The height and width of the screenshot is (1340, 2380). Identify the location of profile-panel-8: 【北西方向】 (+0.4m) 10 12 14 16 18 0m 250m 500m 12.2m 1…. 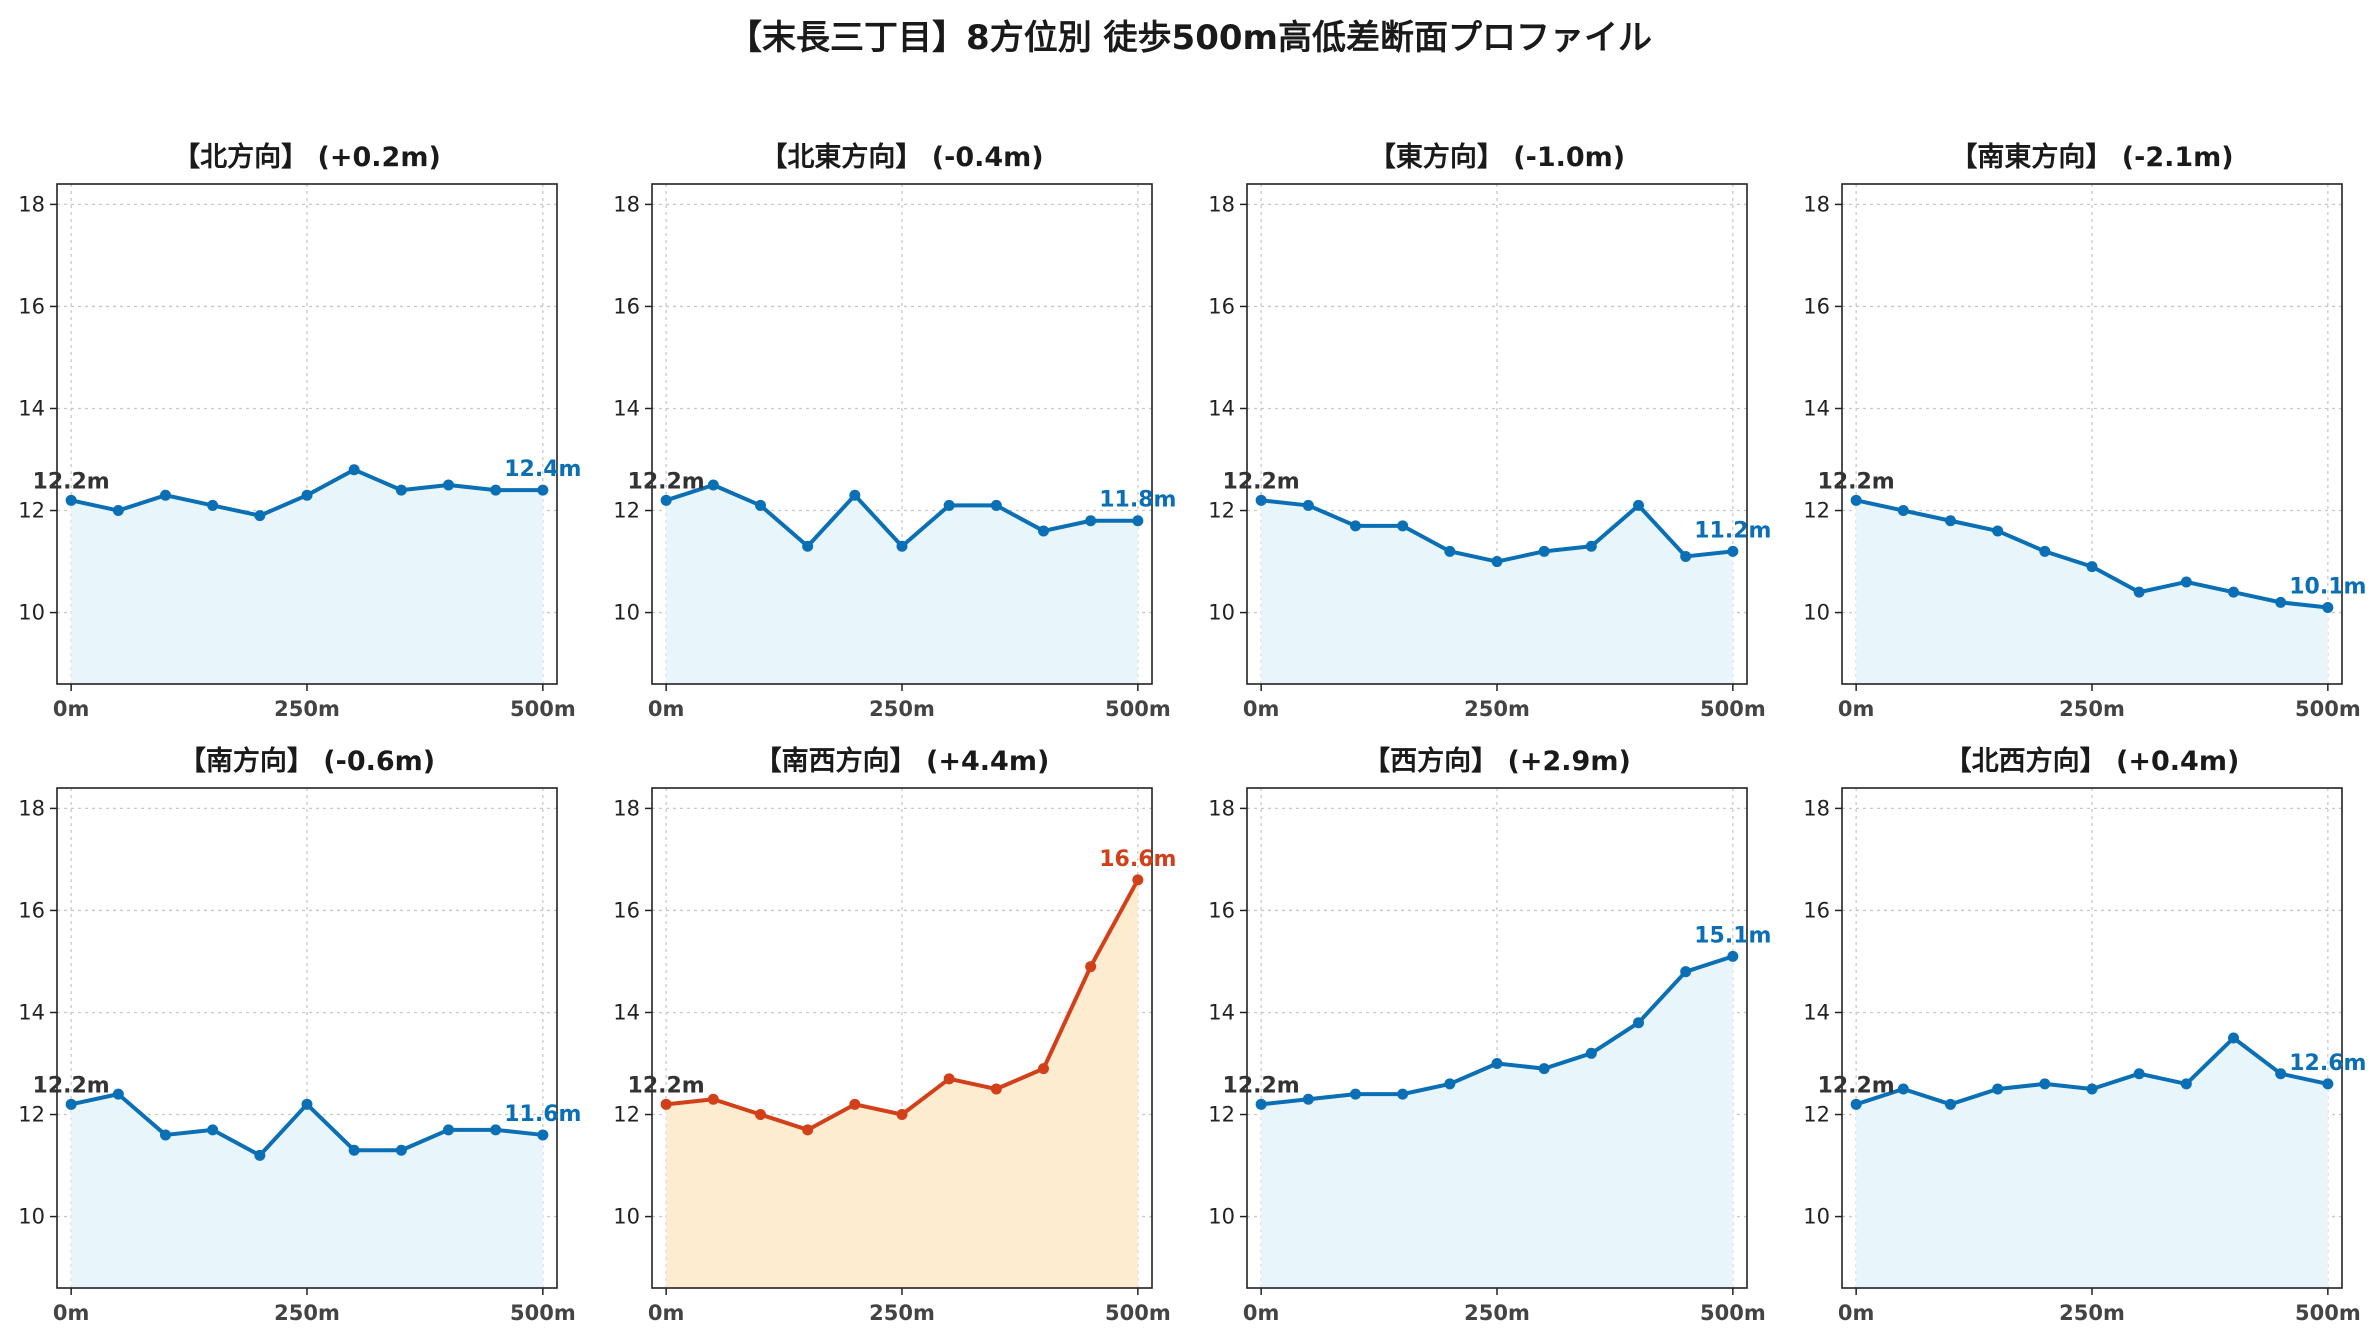
(2084, 1035).